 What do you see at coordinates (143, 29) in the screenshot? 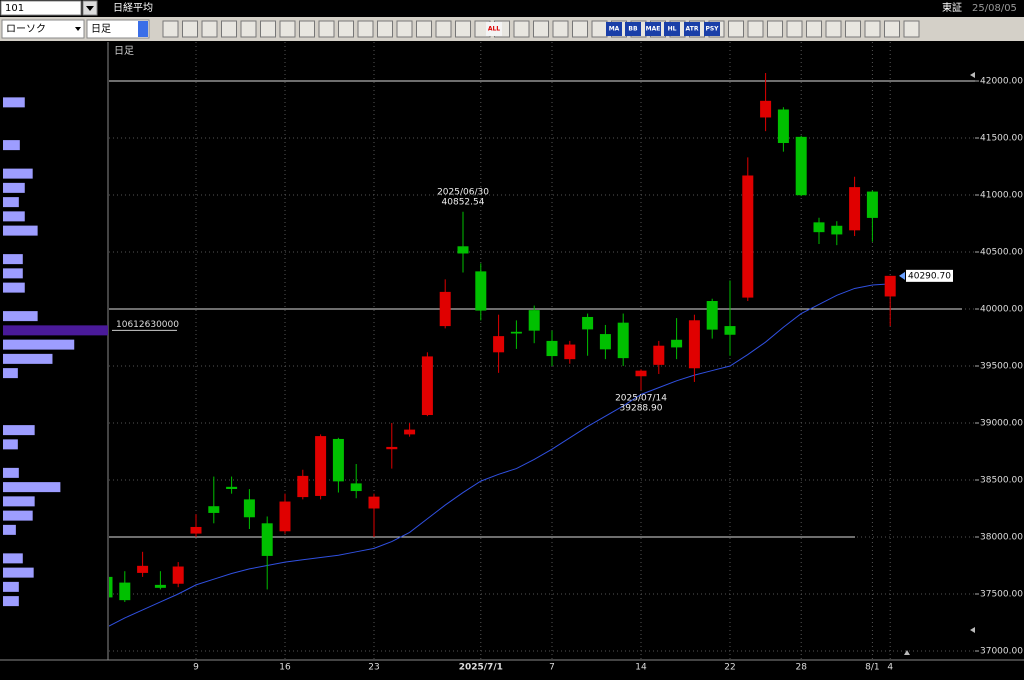
I see `period-dropdown` at bounding box center [143, 29].